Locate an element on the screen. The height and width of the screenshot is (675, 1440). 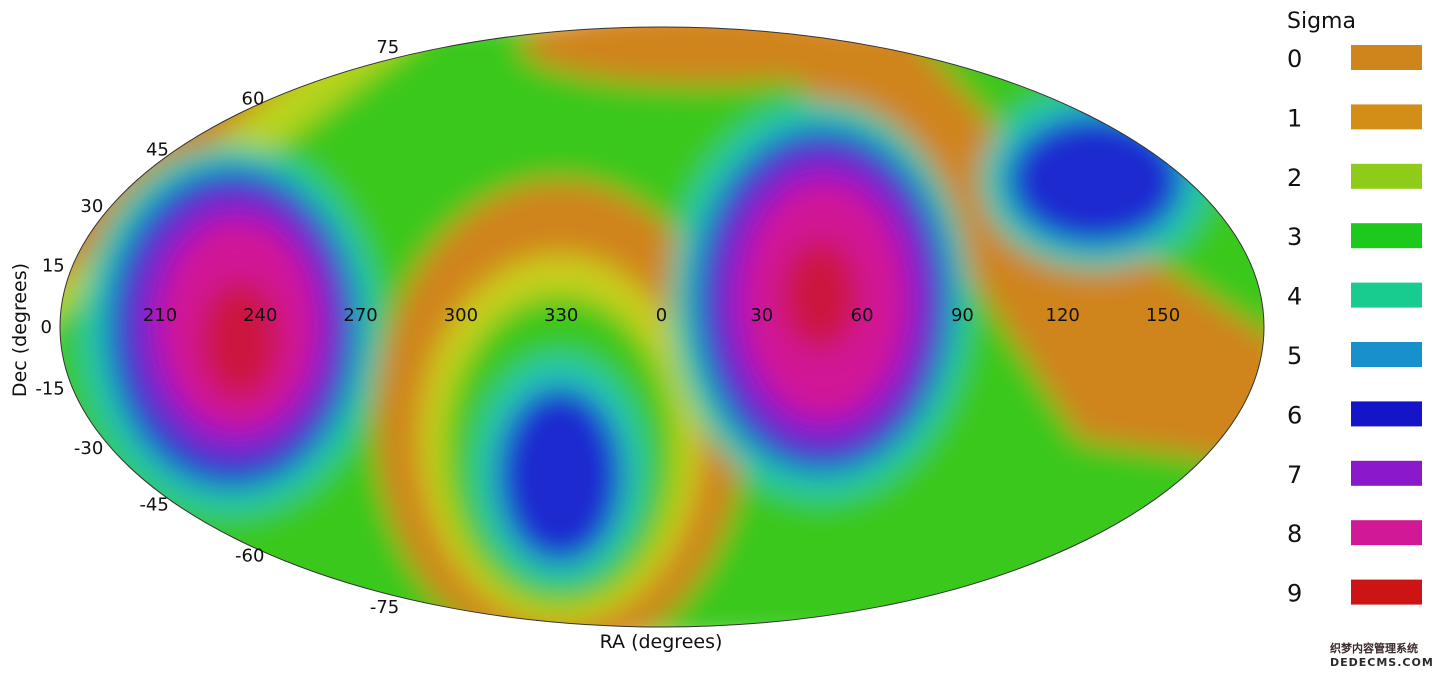
blob-center-red is located at coordinates (820, 295).